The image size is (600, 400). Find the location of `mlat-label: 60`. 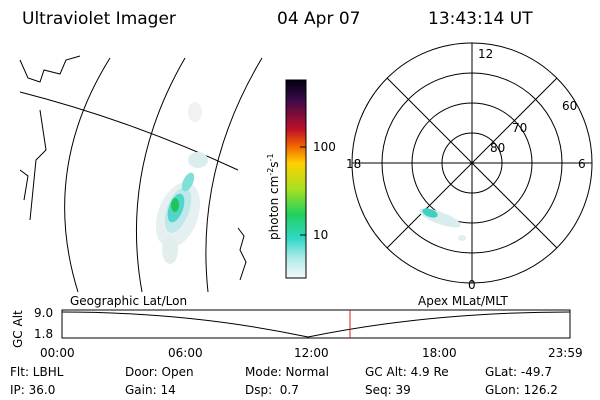

mlat-label: 60 is located at coordinates (569, 106).